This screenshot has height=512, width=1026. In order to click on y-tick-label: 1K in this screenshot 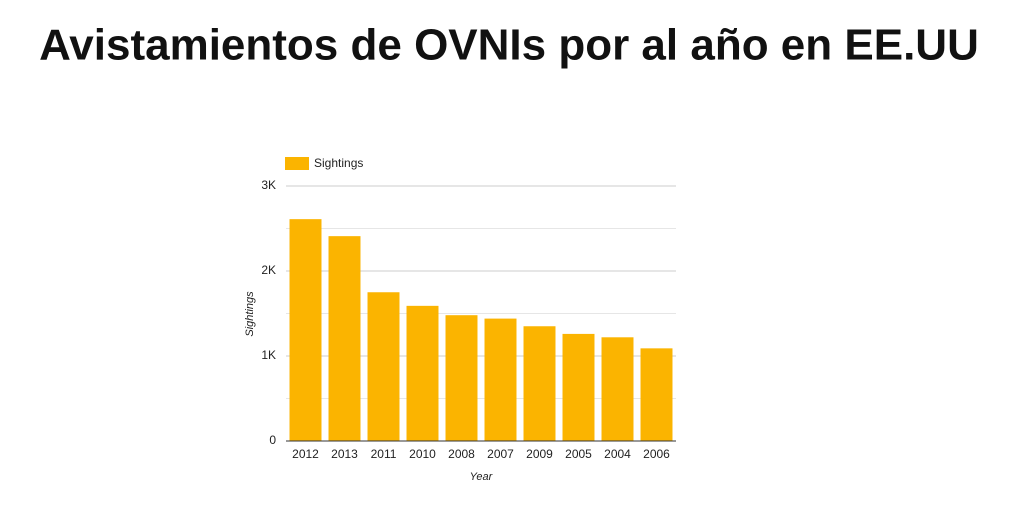, I will do `click(268, 355)`.